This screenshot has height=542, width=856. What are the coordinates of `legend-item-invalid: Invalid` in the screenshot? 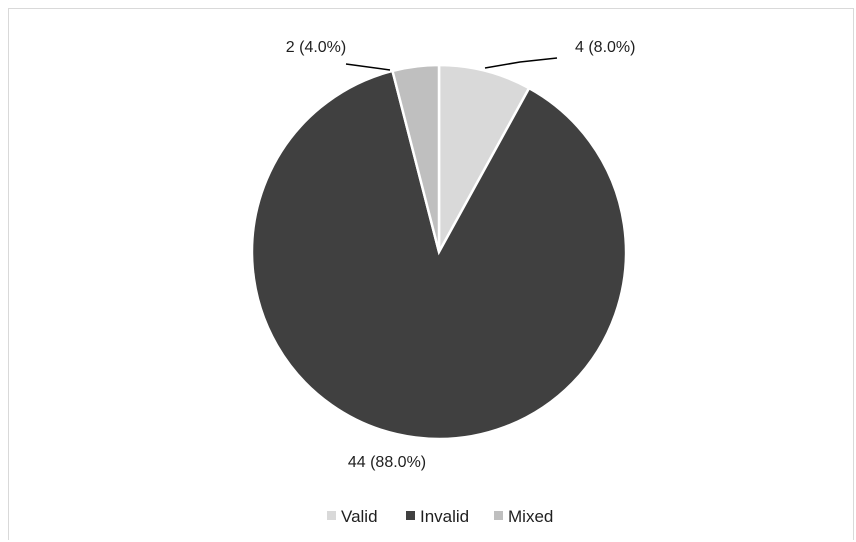 It's located at (437, 516).